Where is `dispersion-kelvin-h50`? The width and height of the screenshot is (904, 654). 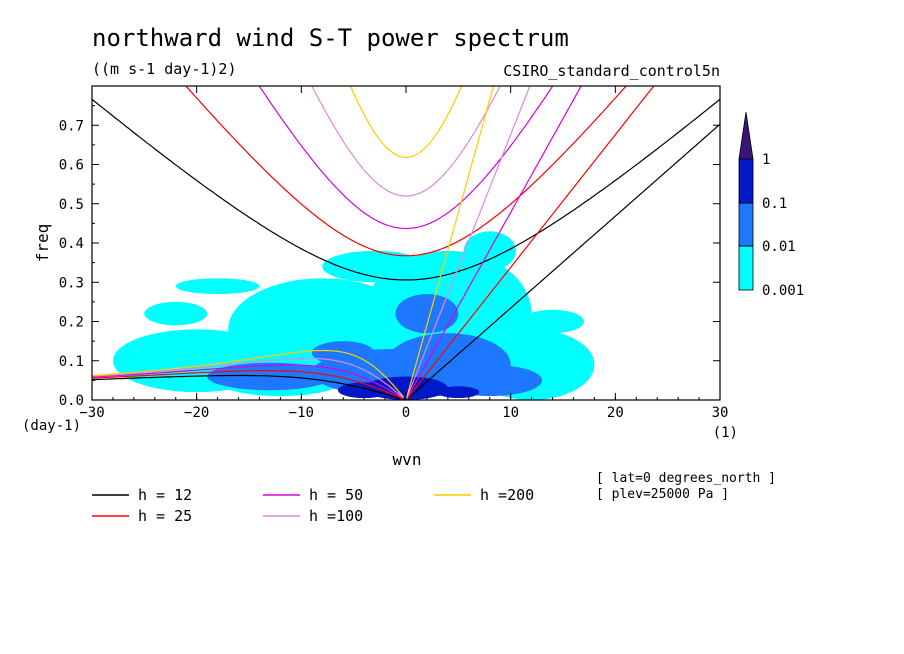 dispersion-kelvin-h50 is located at coordinates (493, 243).